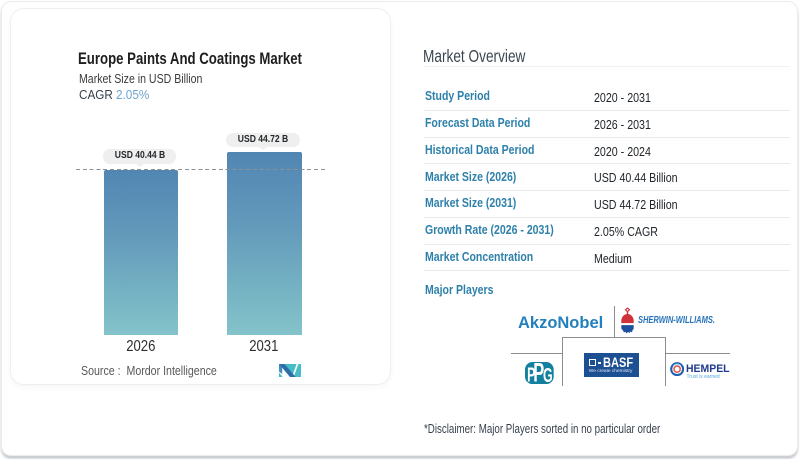 This screenshot has height=459, width=800. What do you see at coordinates (548, 373) in the screenshot?
I see `svg-text: G` at bounding box center [548, 373].